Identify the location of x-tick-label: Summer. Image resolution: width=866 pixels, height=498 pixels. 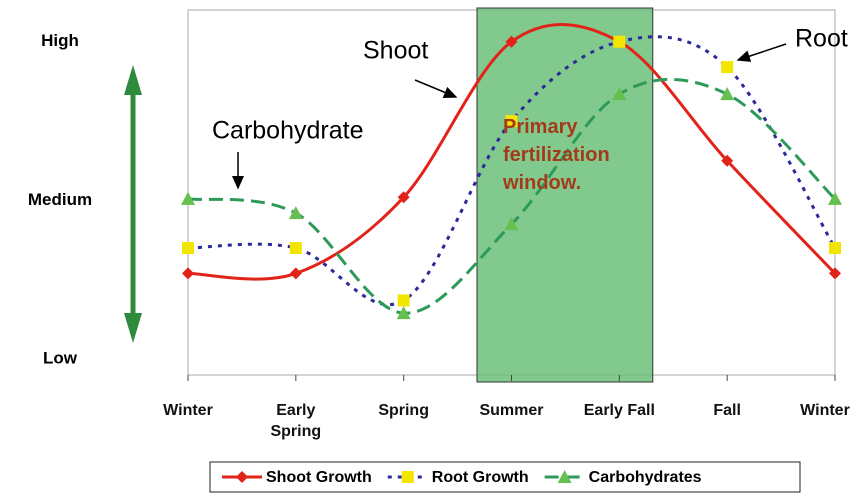
(511, 410).